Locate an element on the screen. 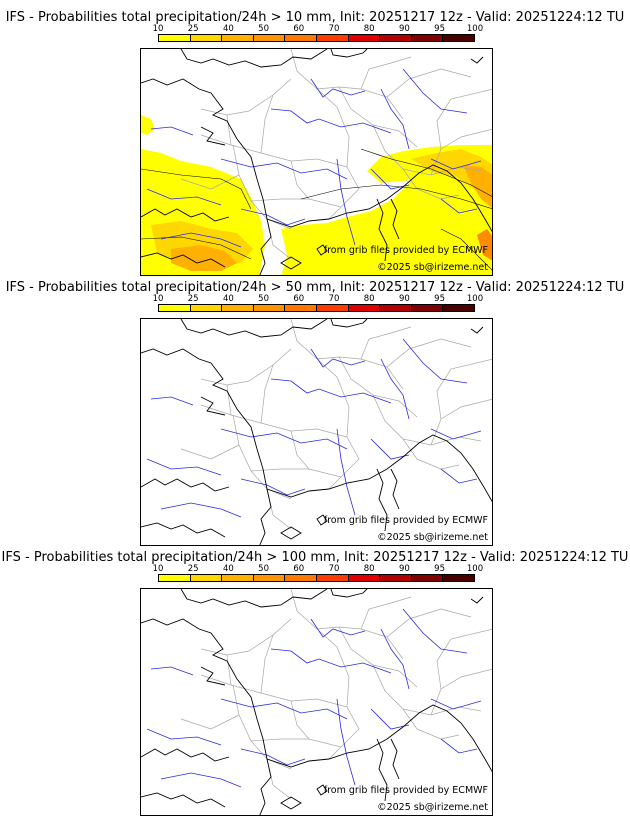  pressure-contours is located at coordinates (316, 209).